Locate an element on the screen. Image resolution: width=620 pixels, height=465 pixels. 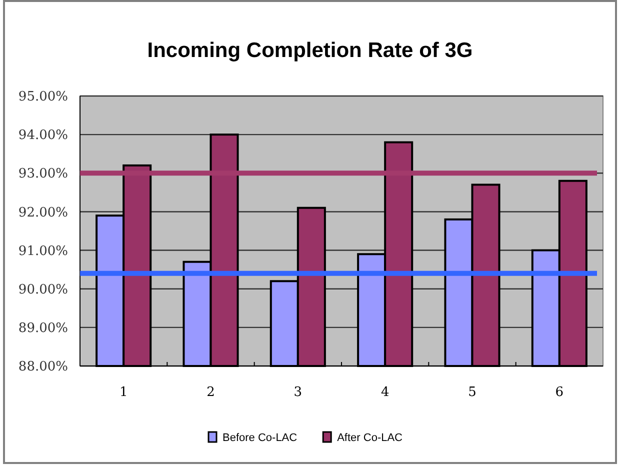
x-tick-label: 2 is located at coordinates (210, 392).